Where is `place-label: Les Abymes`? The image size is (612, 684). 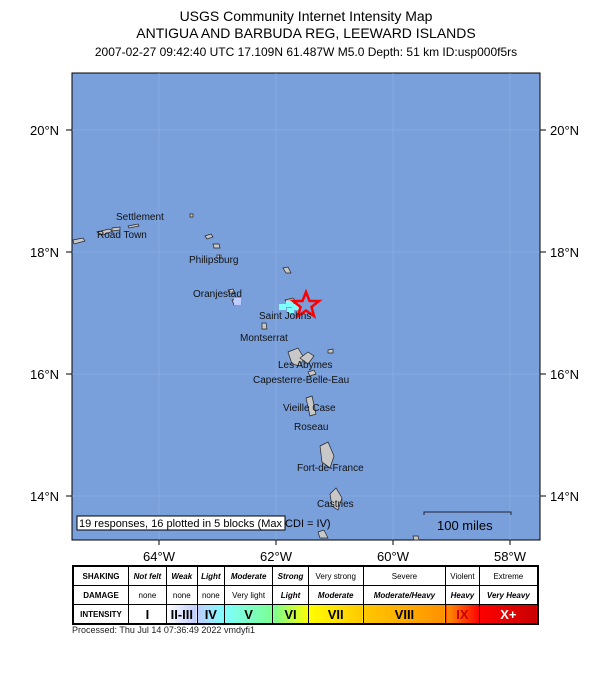 place-label: Les Abymes is located at coordinates (305, 365).